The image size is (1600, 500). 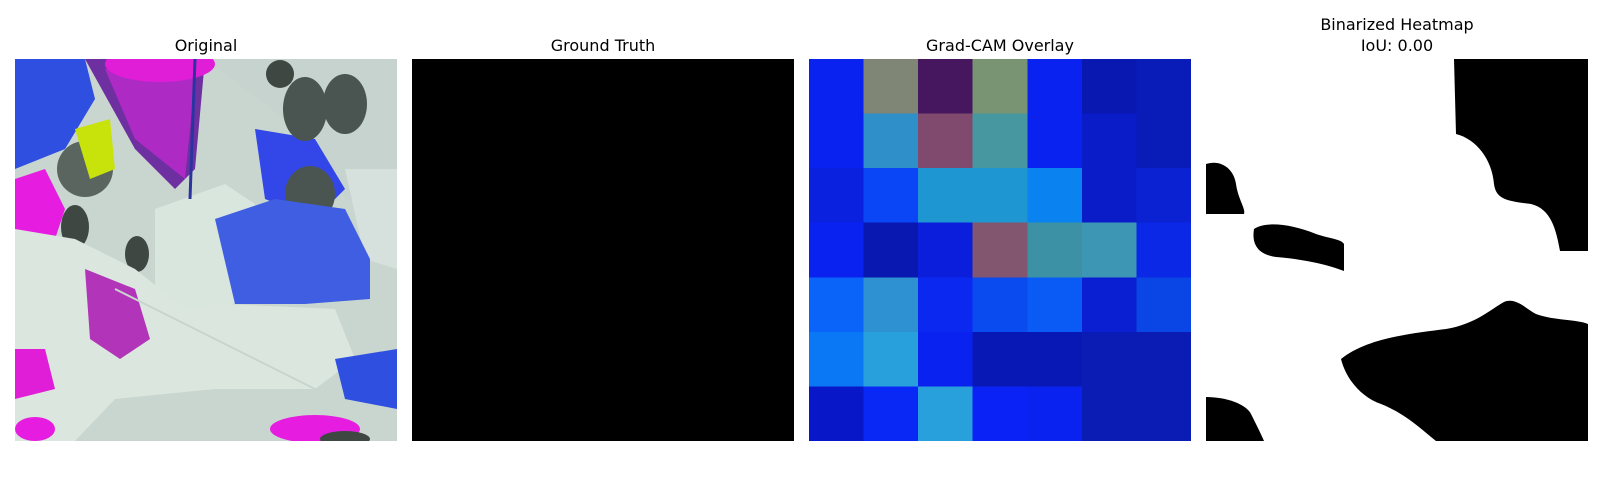 What do you see at coordinates (1000, 45) in the screenshot?
I see `panel-title-gradcam: Grad-CAM Overlay` at bounding box center [1000, 45].